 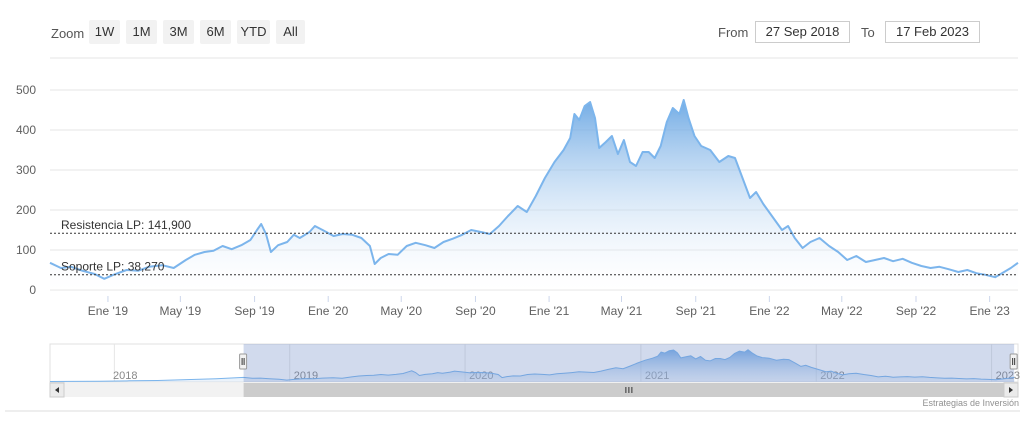 What do you see at coordinates (104, 32) in the screenshot?
I see `zoom-button-1w: 1W` at bounding box center [104, 32].